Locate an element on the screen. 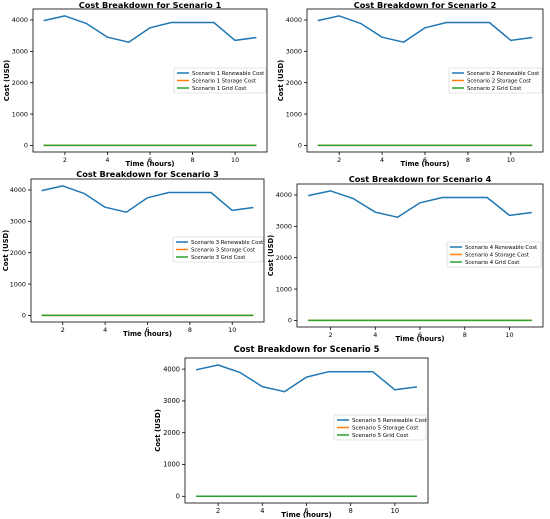  legend-label-renewable: Scenario 3 Renewable Cost is located at coordinates (227, 243).